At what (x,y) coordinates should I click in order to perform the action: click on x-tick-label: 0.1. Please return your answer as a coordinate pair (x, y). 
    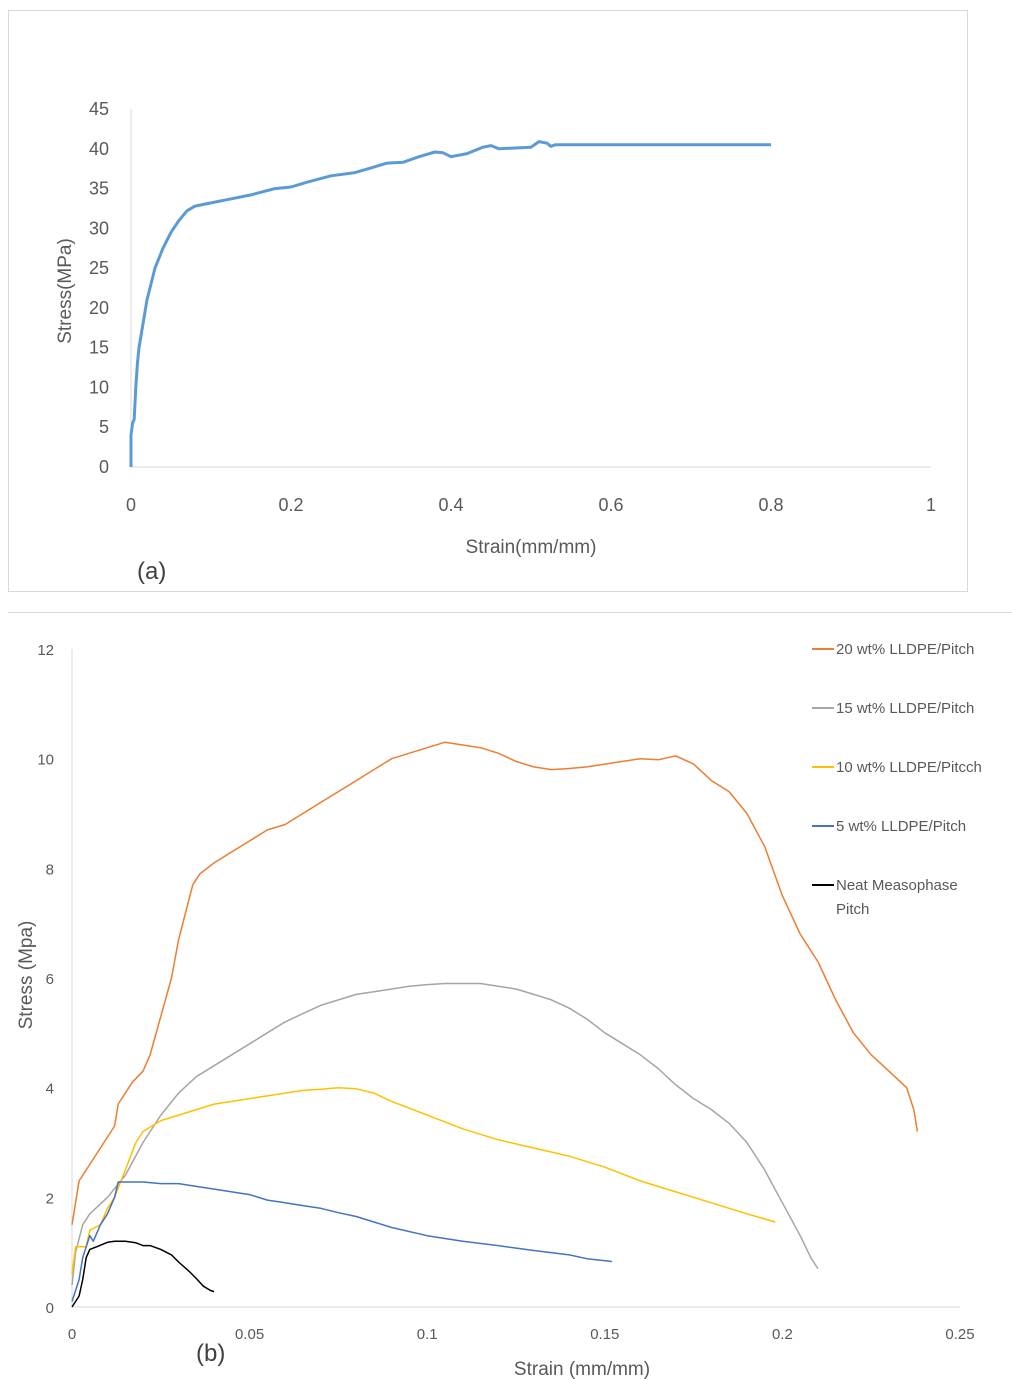
    Looking at the image, I should click on (427, 1334).